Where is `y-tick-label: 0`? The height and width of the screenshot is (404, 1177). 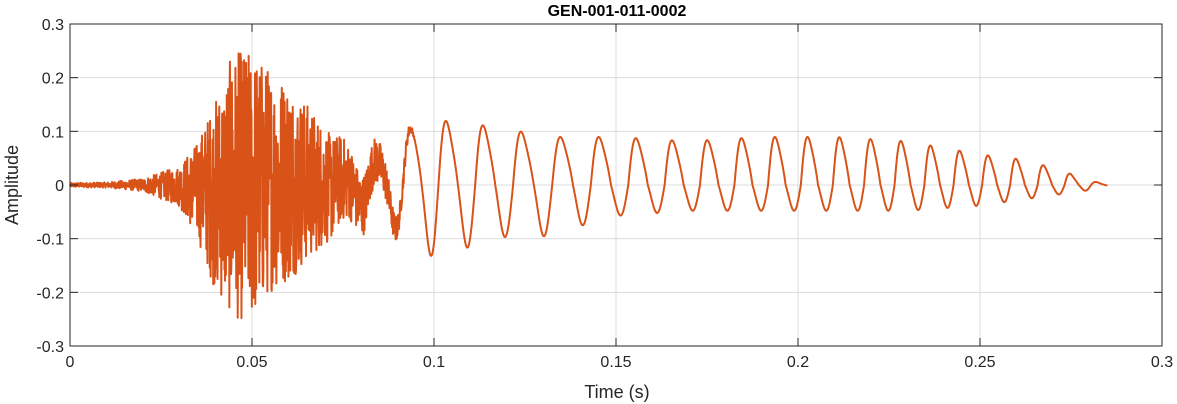
y-tick-label: 0 is located at coordinates (59, 186).